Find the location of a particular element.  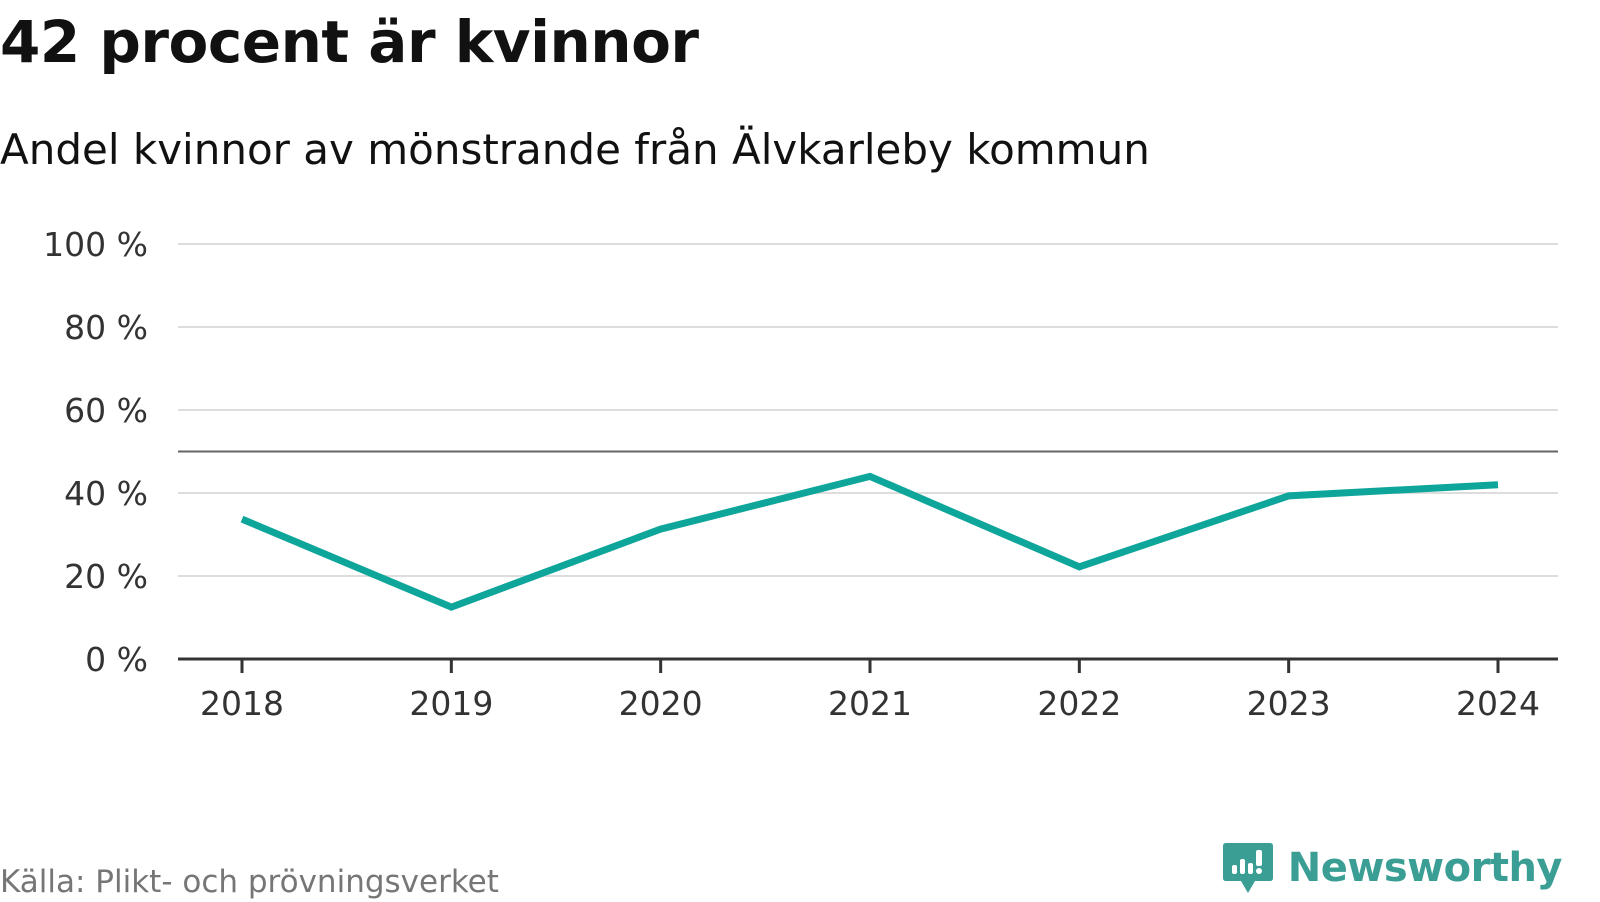

brand-name: Newsworthy is located at coordinates (1425, 868).